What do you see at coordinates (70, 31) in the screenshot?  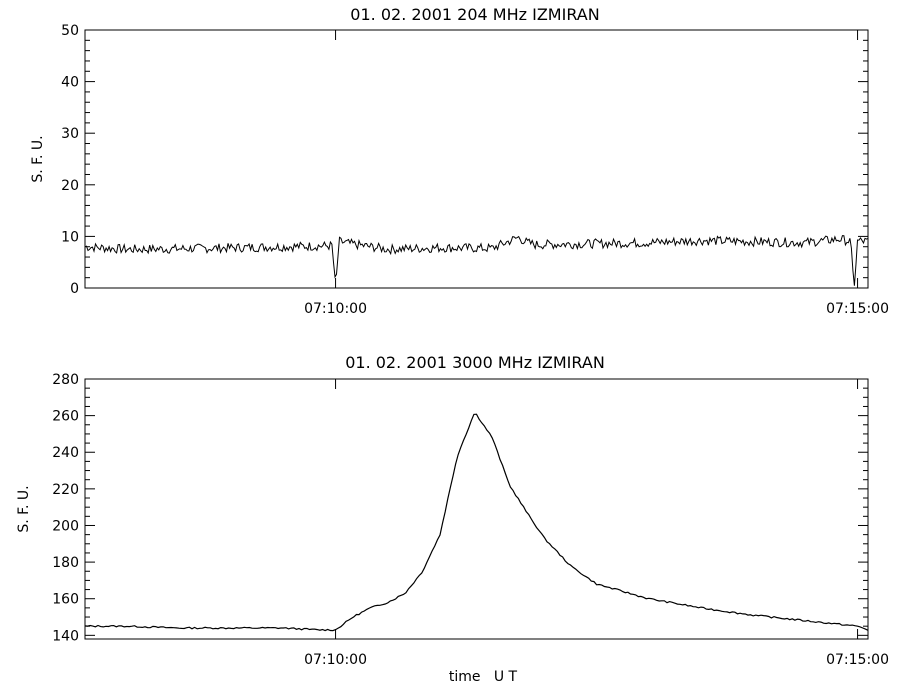 I see `y-tick-label: 50` at bounding box center [70, 31].